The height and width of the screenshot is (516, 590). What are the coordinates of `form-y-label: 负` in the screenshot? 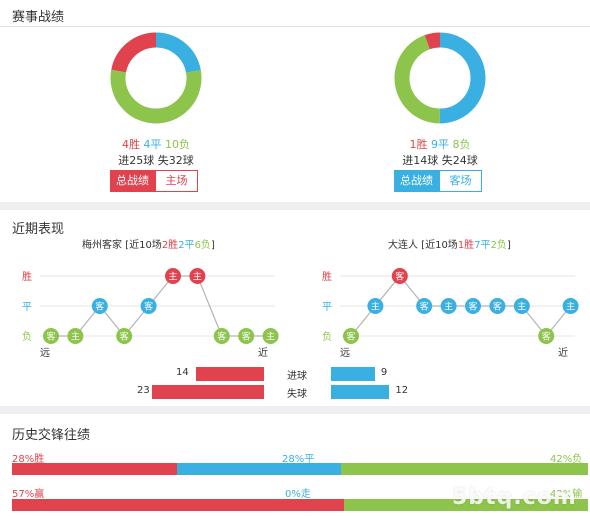 It's located at (327, 336).